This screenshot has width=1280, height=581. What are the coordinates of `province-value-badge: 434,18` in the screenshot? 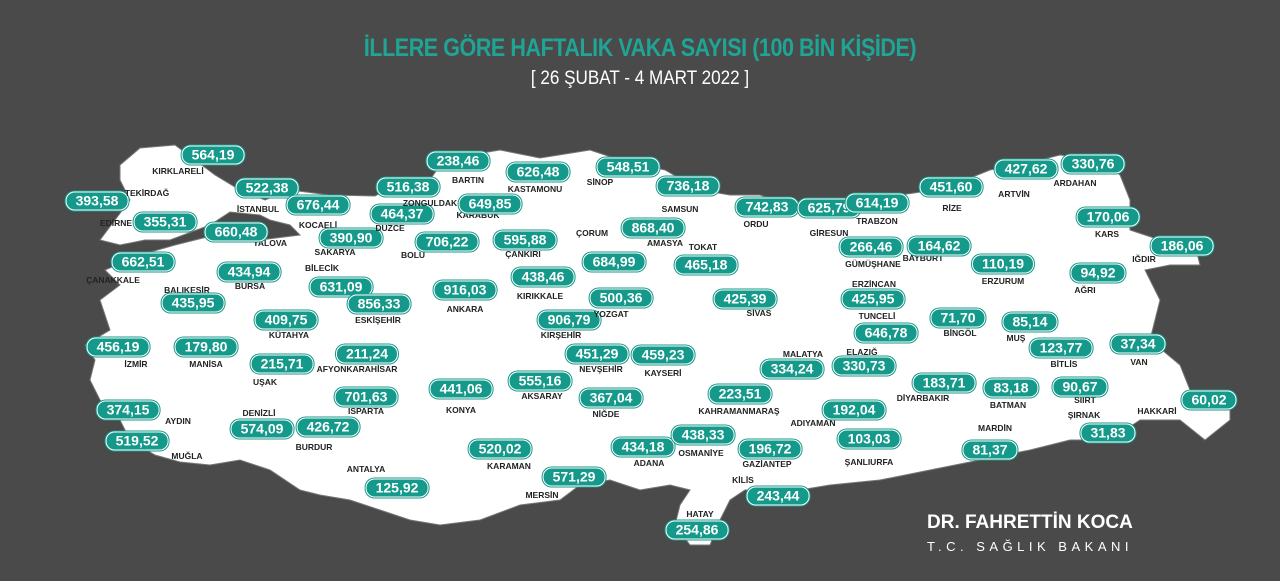 It's located at (643, 447).